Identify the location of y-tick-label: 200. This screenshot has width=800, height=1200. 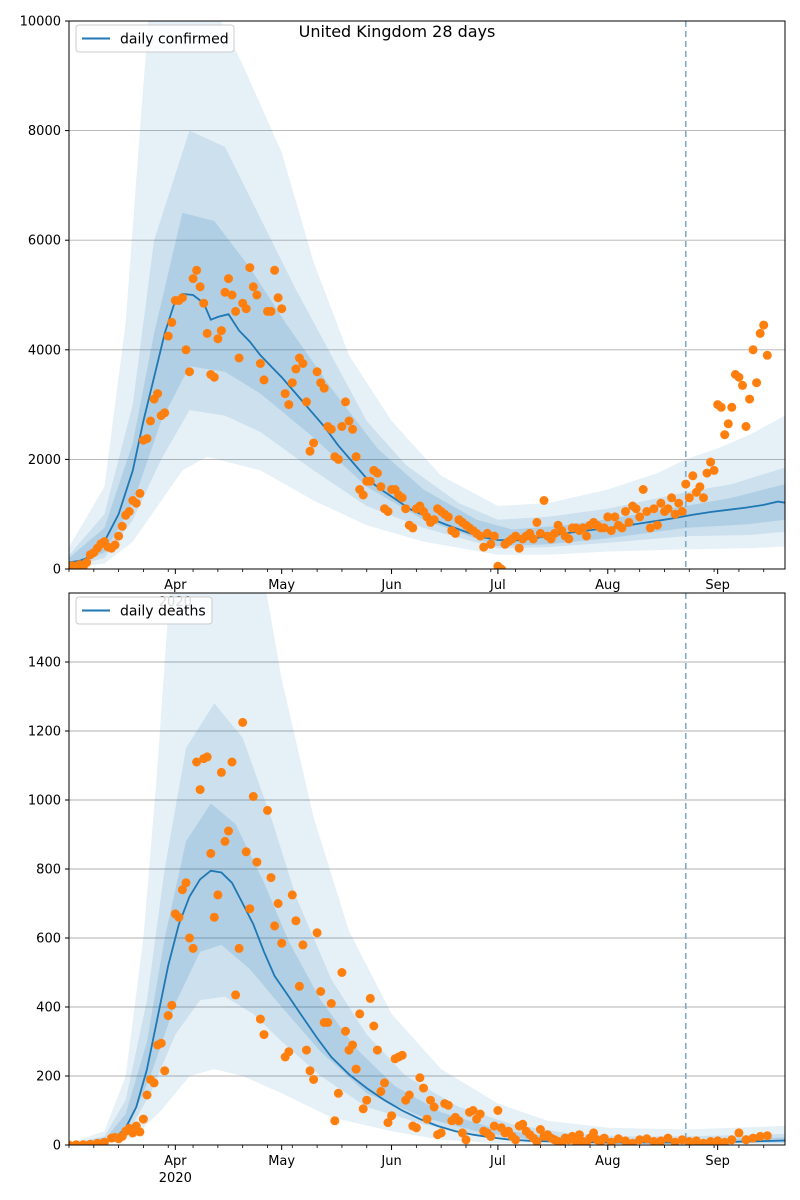
(48, 1077).